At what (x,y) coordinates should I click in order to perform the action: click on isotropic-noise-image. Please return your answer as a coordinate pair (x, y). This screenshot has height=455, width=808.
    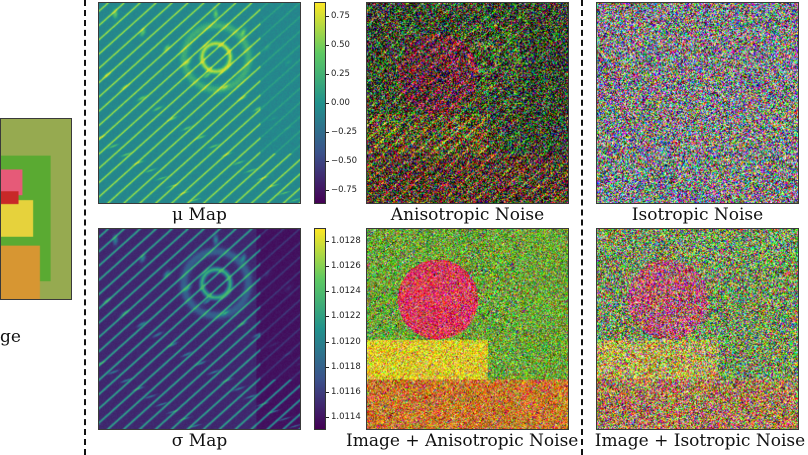
    Looking at the image, I should click on (697, 103).